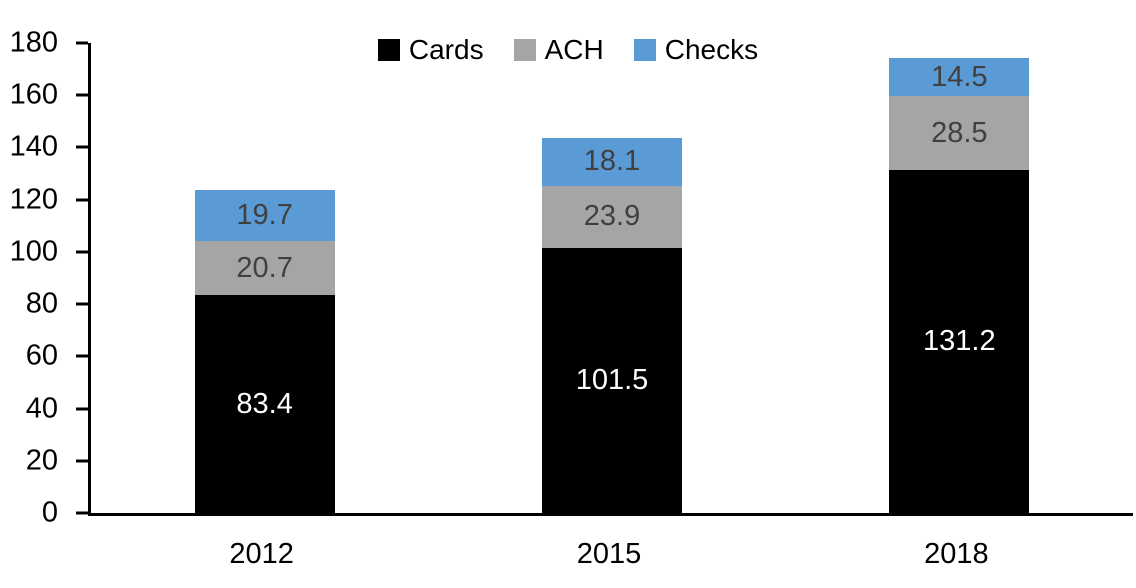 Image resolution: width=1136 pixels, height=588 pixels. I want to click on legend-swatch-cards, so click(388, 50).